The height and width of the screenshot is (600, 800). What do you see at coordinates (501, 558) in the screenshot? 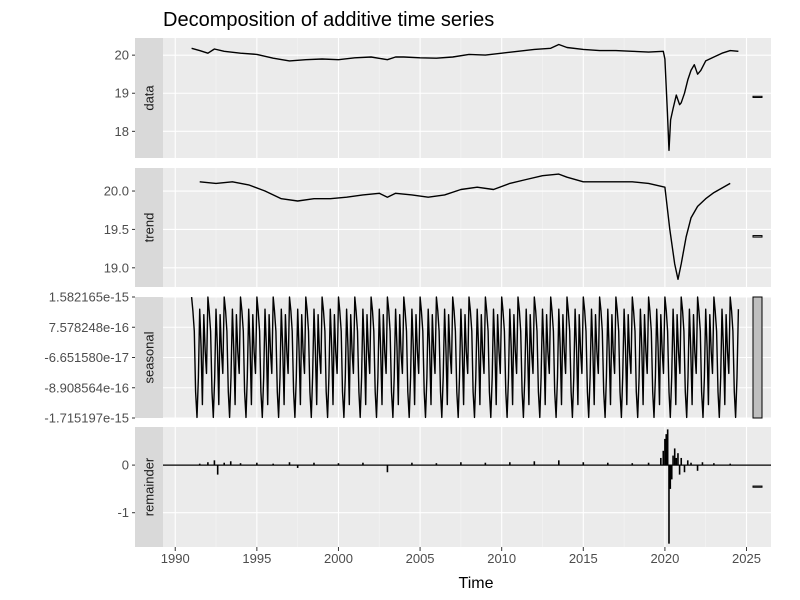
I see `x-tick-label: 2010` at bounding box center [501, 558].